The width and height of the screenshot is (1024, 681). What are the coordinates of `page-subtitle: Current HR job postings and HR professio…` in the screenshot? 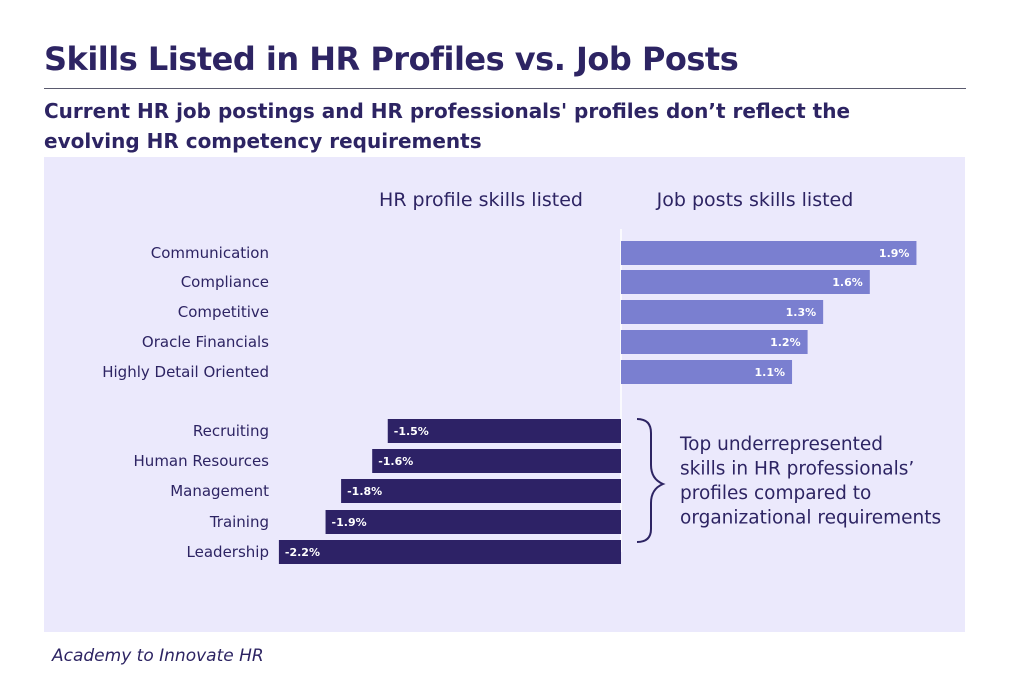 It's located at (447, 126).